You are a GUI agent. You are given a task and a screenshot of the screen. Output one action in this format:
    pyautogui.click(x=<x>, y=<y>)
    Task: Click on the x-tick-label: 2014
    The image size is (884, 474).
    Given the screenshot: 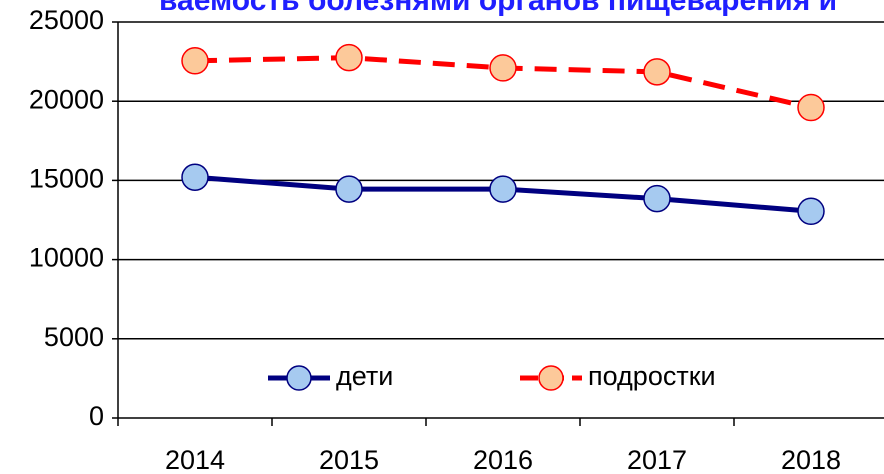 What is the action you would take?
    pyautogui.click(x=195, y=459)
    